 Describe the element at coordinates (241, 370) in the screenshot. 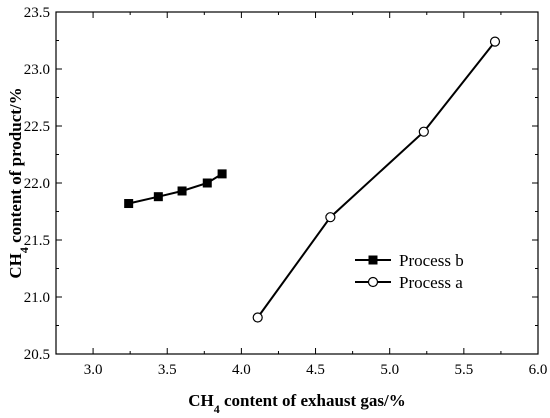

I see `x-tick-label: 4.0` at that location.